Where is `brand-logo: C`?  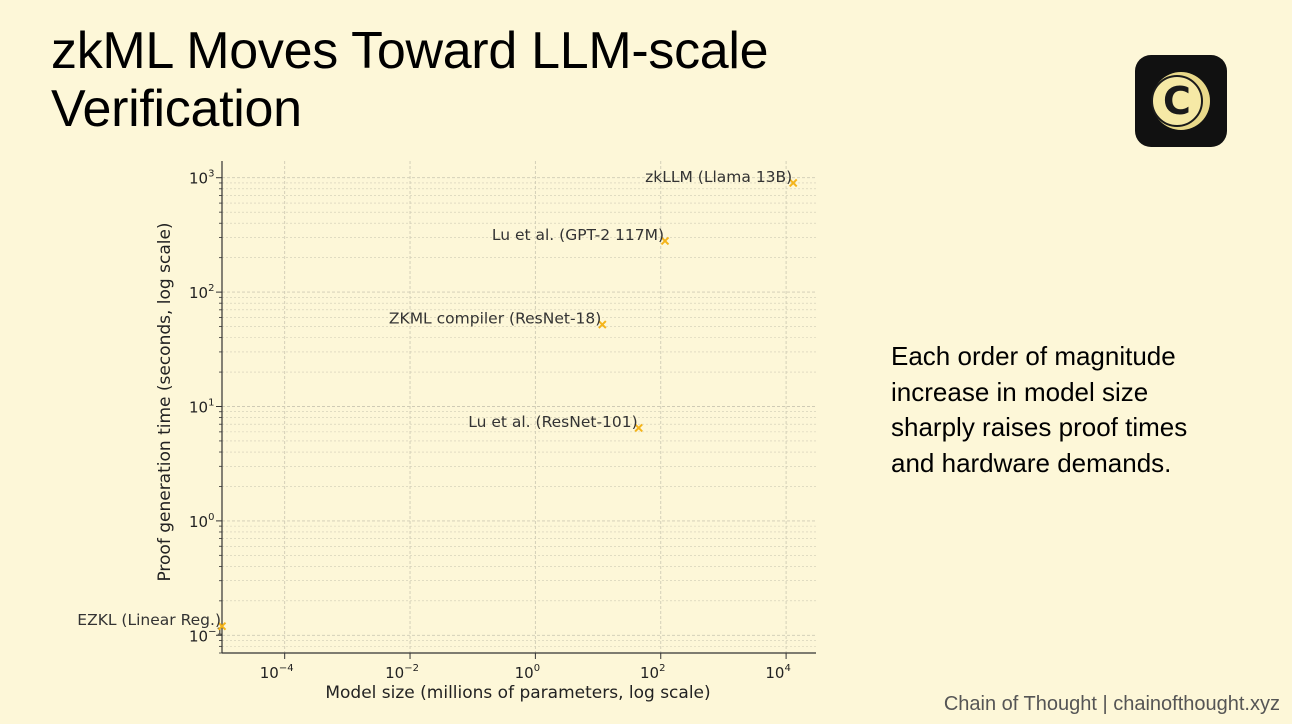
brand-logo: C is located at coordinates (1181, 101).